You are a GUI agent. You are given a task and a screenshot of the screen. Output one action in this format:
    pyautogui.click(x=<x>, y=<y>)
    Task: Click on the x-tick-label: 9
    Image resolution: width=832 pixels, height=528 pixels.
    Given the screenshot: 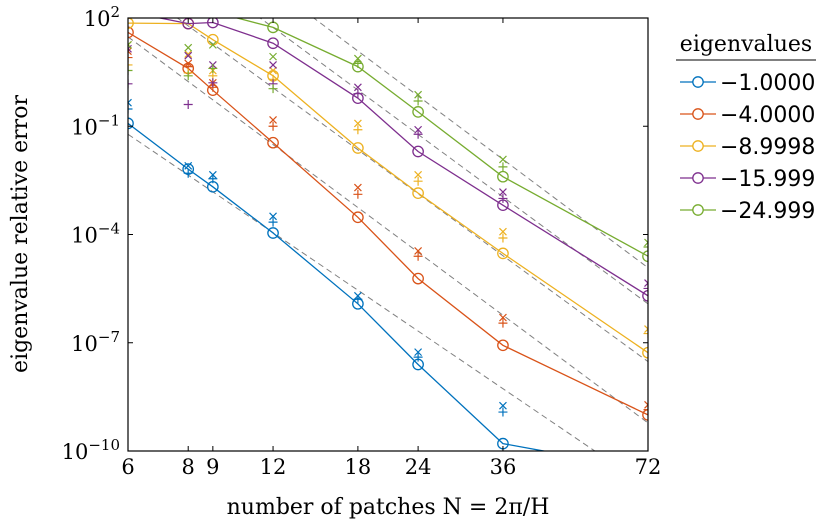 What is the action you would take?
    pyautogui.click(x=212, y=467)
    